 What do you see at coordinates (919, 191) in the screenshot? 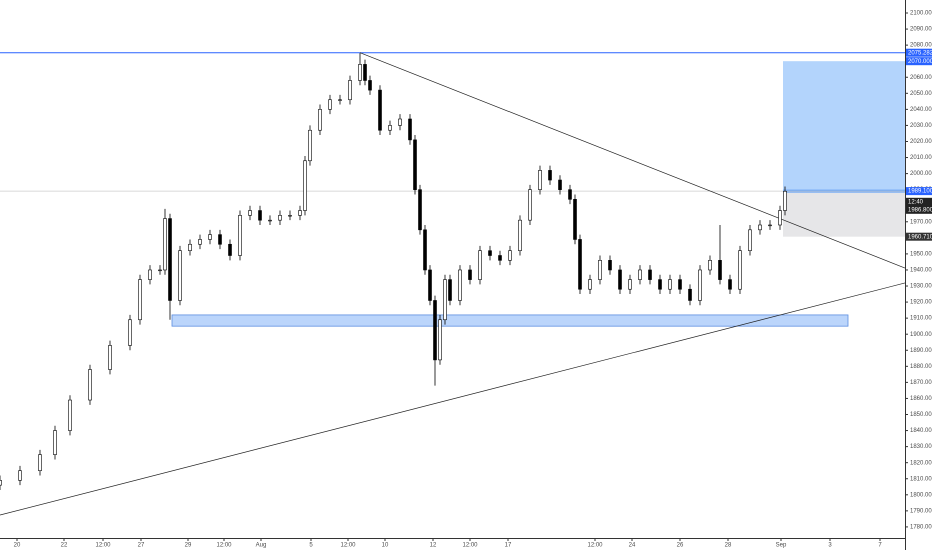
I see `entry-label-bg` at bounding box center [919, 191].